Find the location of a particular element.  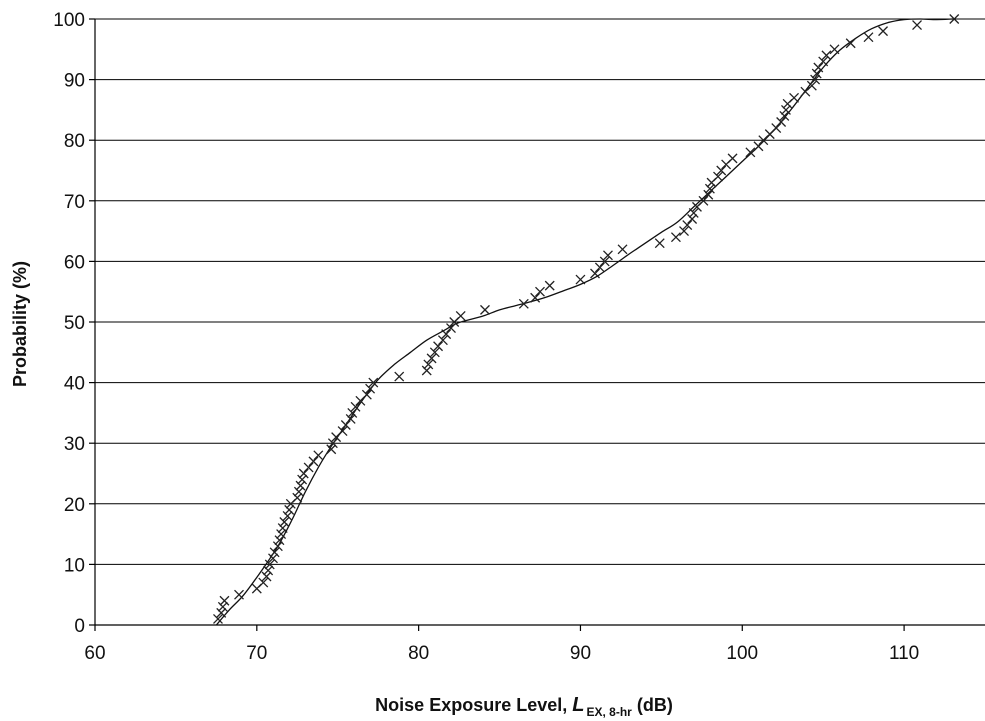

x-tick-label: 80 is located at coordinates (418, 653).